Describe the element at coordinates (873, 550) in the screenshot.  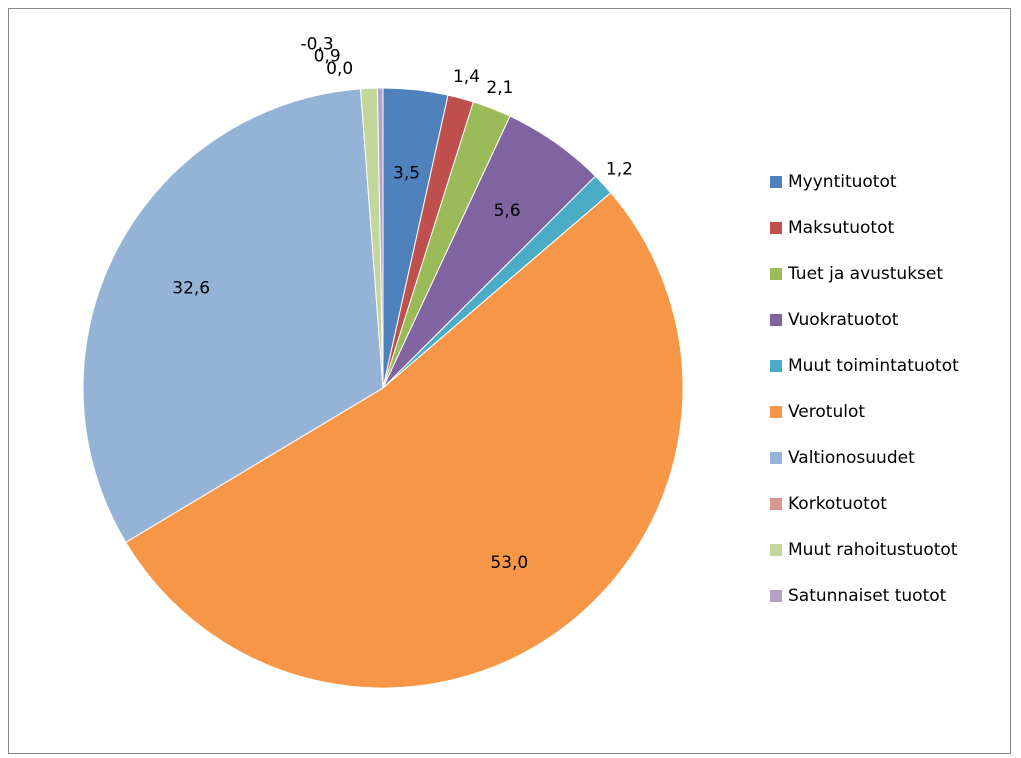
I see `legend-label: Muut rahoitustuotot` at that location.